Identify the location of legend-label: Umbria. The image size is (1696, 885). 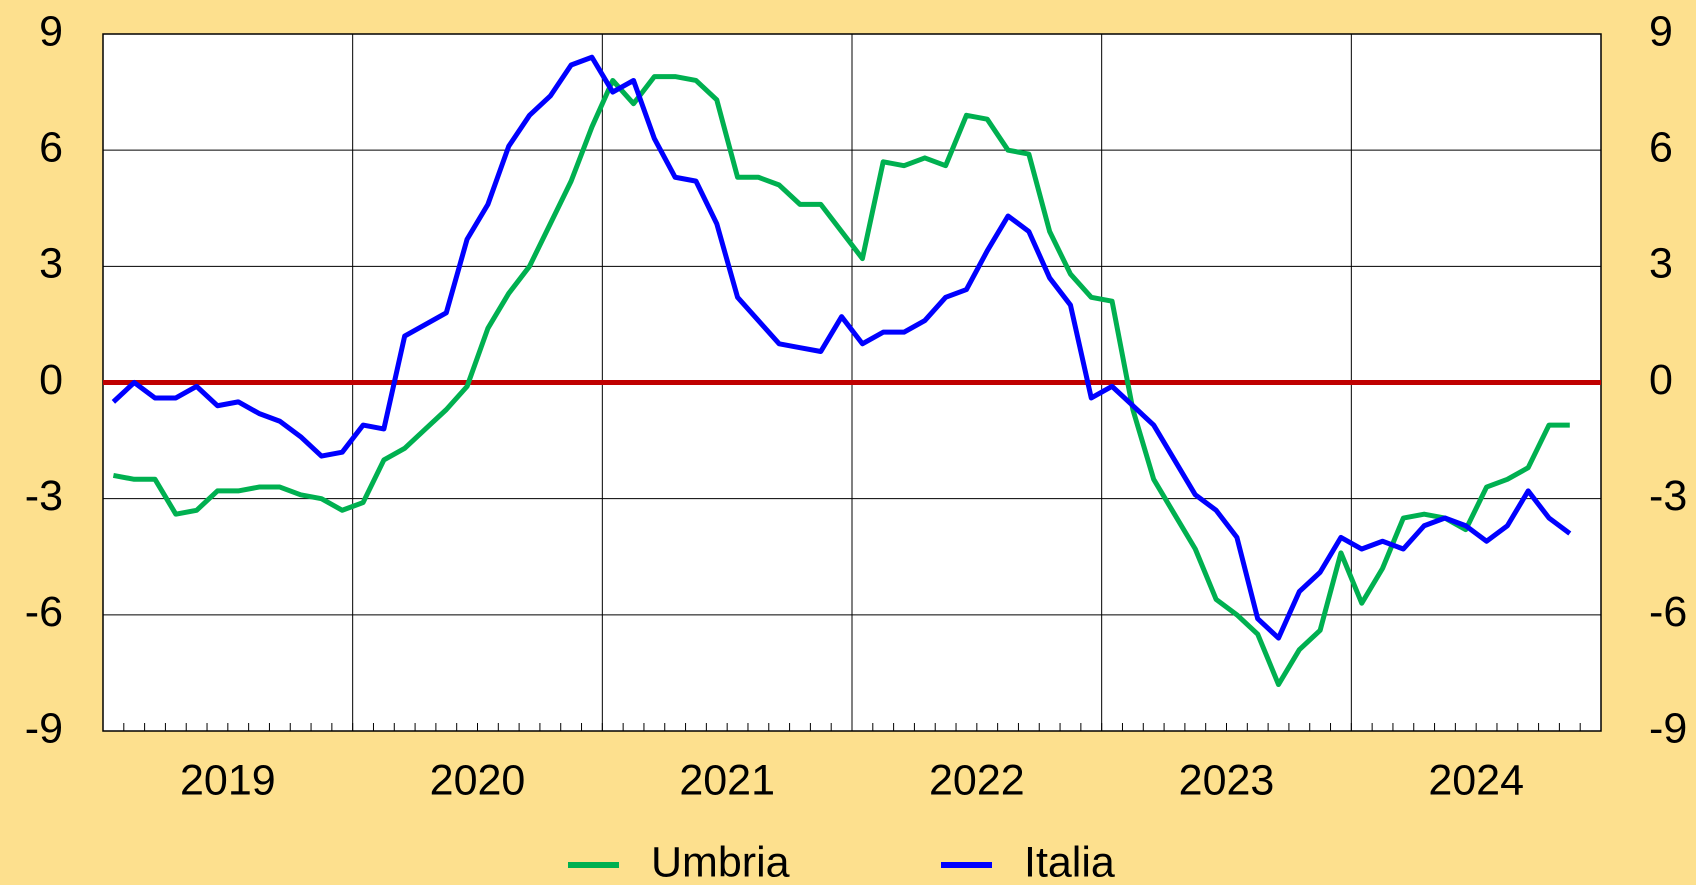
(720, 861).